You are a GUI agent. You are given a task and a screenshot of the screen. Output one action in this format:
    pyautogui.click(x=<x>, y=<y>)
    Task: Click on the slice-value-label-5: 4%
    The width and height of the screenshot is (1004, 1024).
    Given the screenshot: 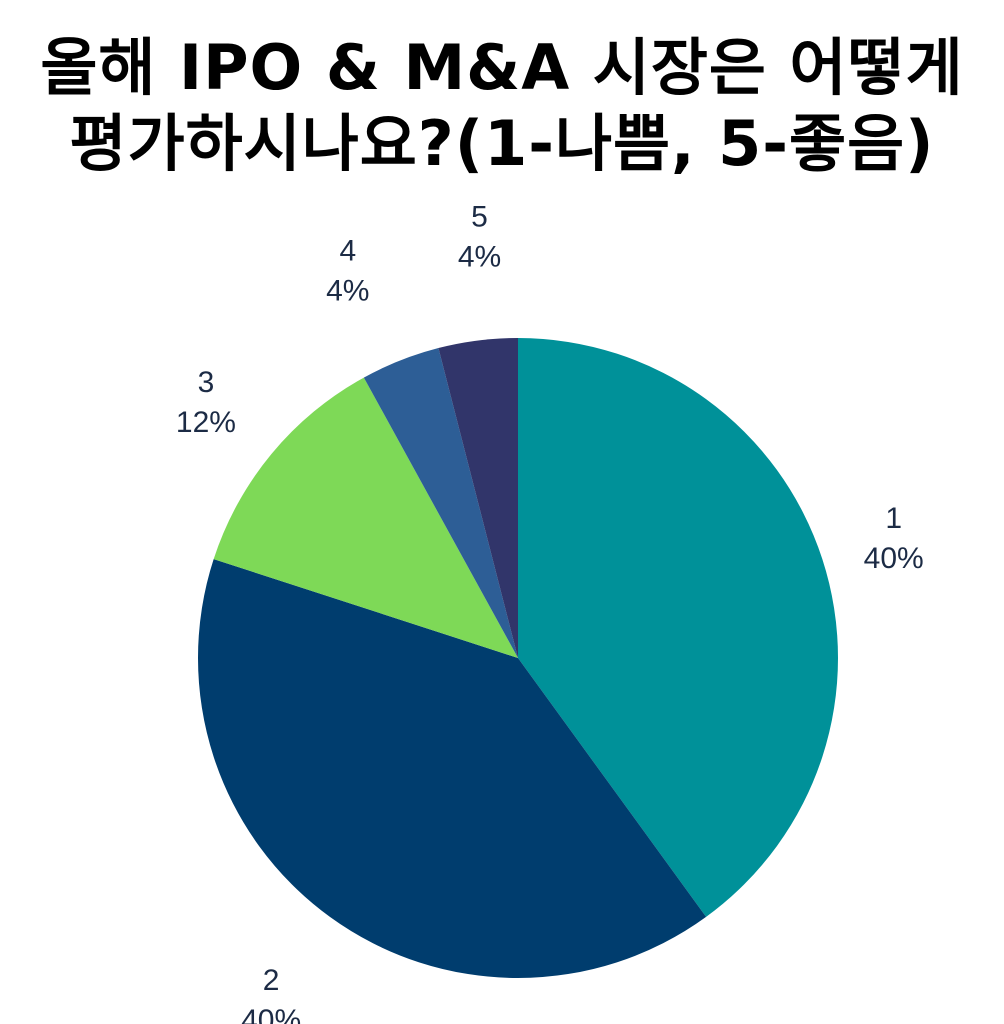 What is the action you would take?
    pyautogui.click(x=479, y=257)
    